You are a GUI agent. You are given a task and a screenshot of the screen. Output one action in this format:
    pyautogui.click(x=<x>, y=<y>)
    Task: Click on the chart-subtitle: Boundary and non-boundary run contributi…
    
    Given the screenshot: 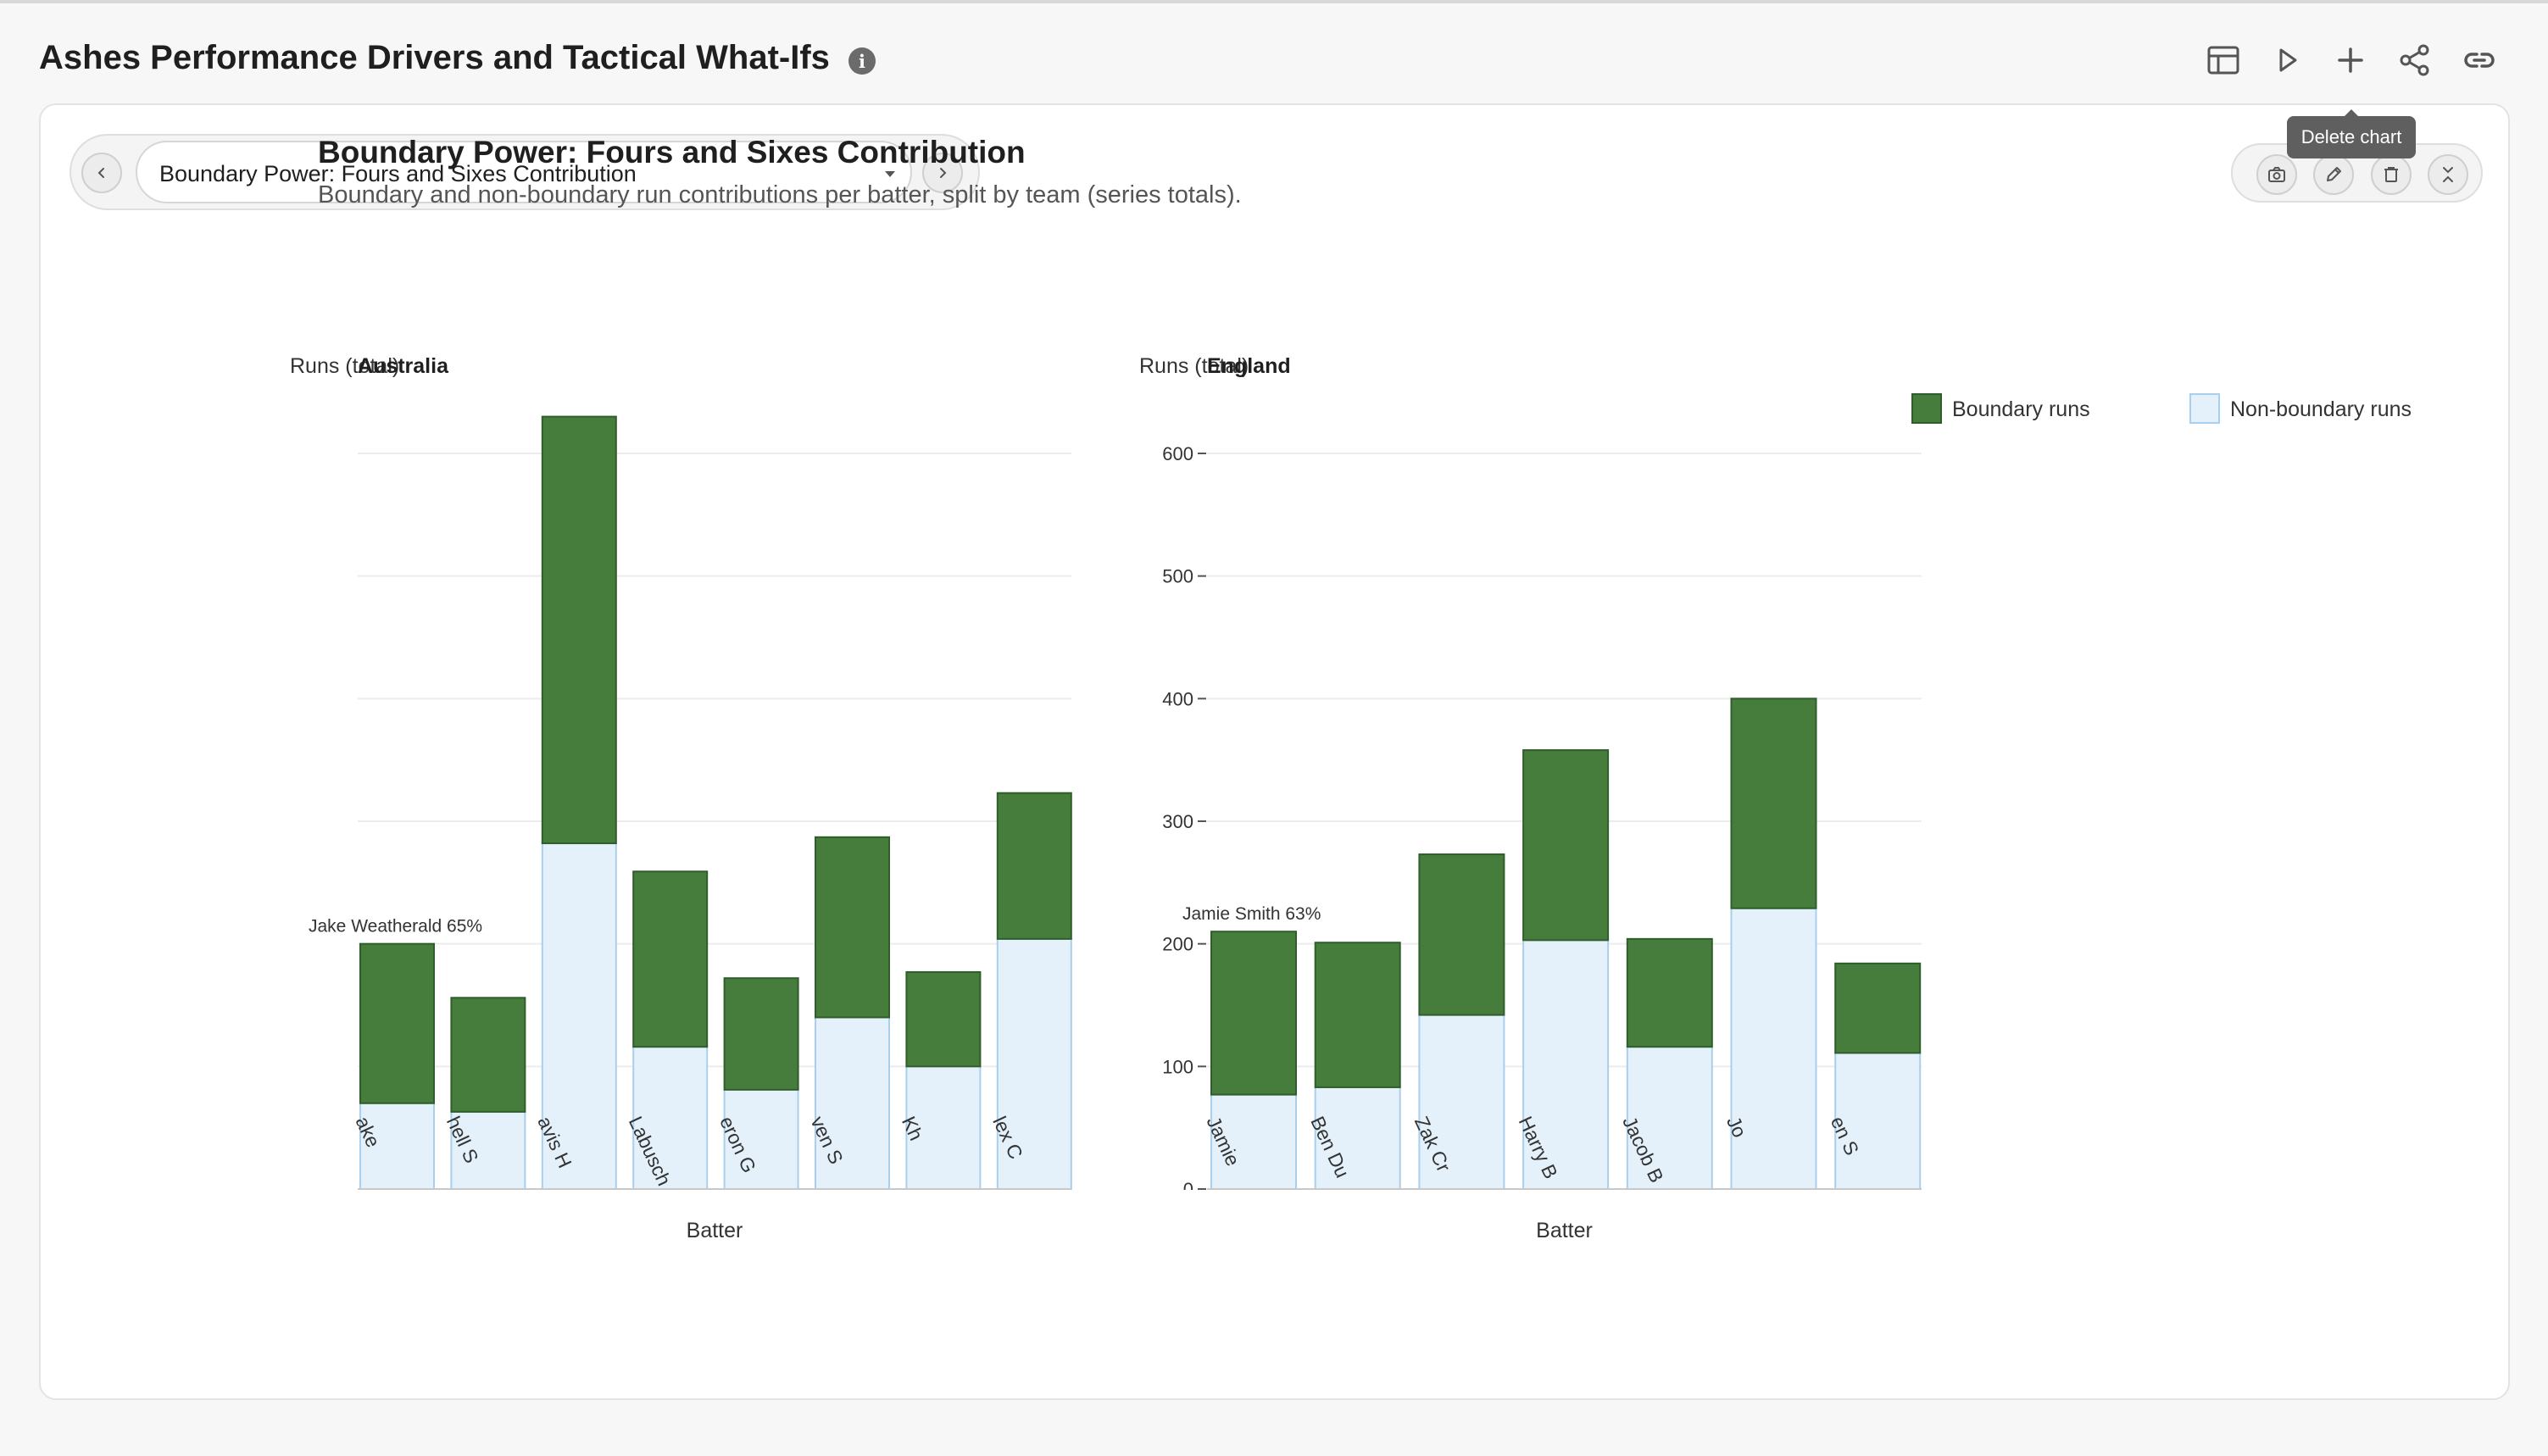 What is the action you would take?
    pyautogui.click(x=780, y=195)
    